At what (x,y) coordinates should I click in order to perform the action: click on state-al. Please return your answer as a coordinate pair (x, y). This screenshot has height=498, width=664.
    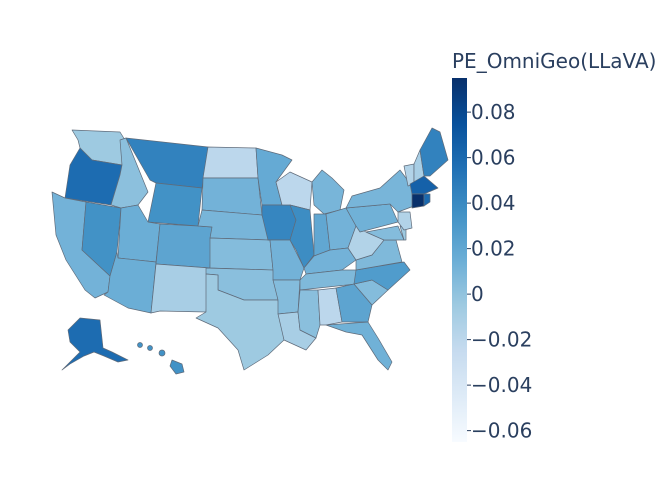
    Looking at the image, I should click on (330, 306).